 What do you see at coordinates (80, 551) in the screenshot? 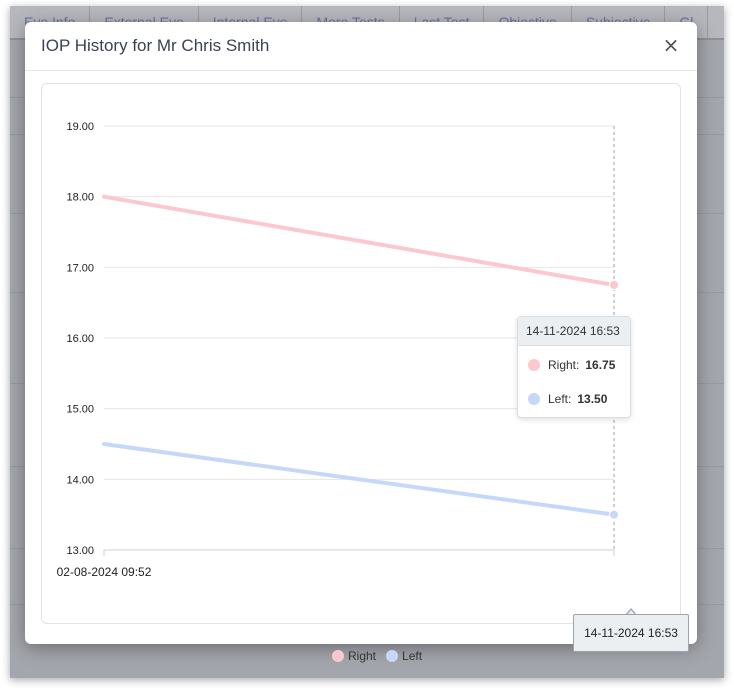
I see `y-tick-label: 13.00` at bounding box center [80, 551].